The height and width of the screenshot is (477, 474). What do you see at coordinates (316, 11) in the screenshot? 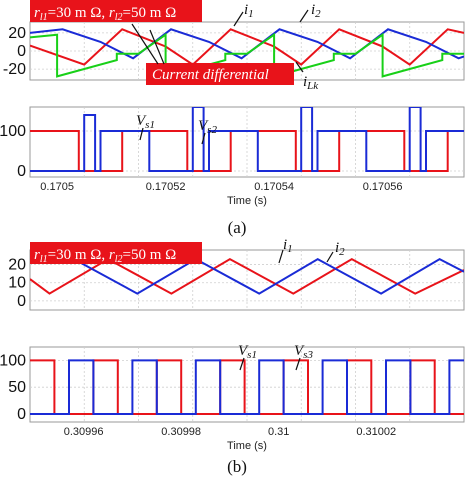
I see `label-i2-a: i2` at bounding box center [316, 11].